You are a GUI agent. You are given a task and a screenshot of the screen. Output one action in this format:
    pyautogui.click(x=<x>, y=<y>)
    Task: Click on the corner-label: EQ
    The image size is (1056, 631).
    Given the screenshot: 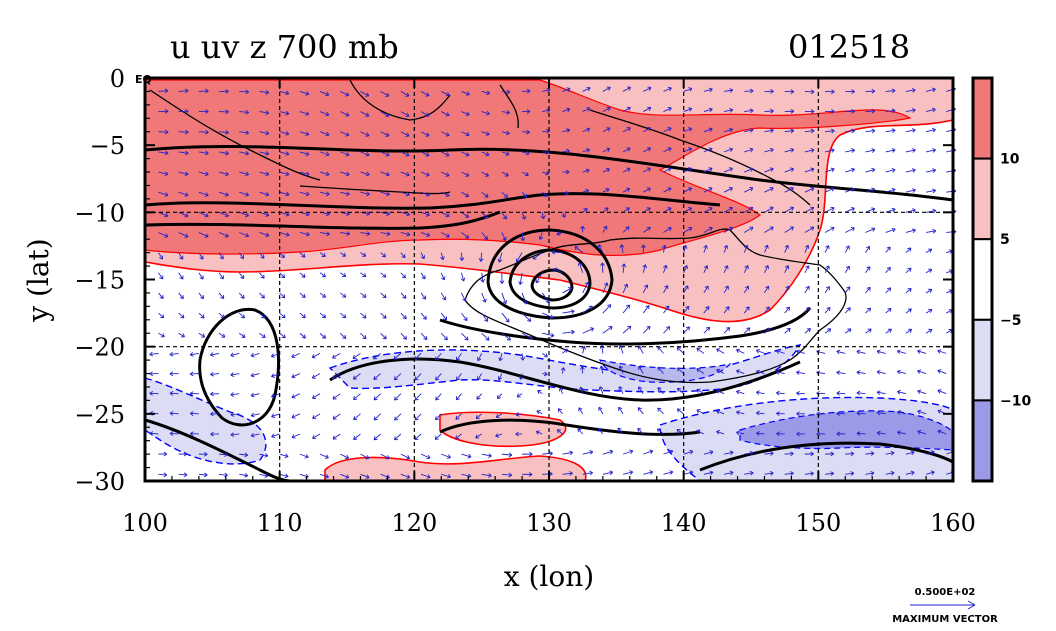 What is the action you would take?
    pyautogui.click(x=143, y=79)
    